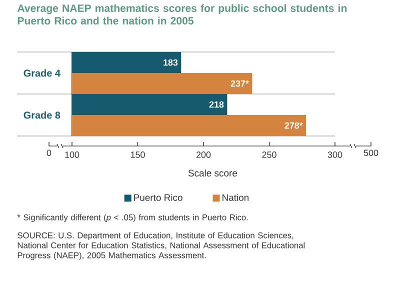  Describe the element at coordinates (216, 104) in the screenshot. I see `data-label: 218` at that location.